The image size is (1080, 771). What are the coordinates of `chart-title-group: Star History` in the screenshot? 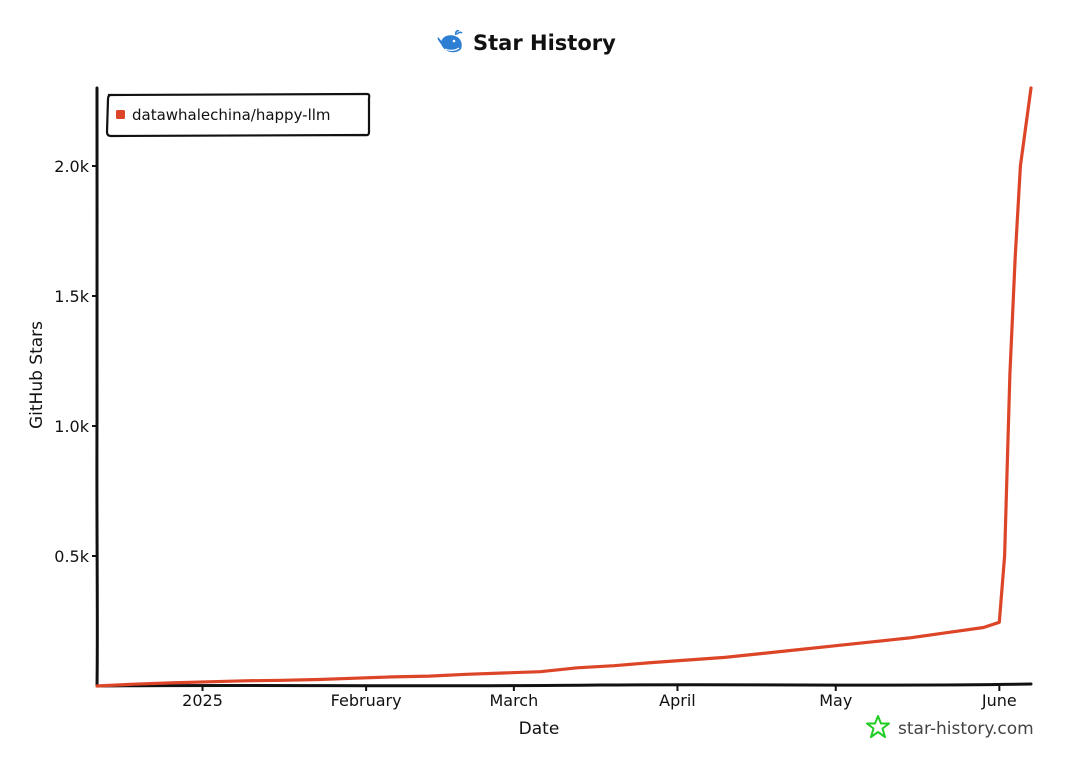 It's located at (526, 42).